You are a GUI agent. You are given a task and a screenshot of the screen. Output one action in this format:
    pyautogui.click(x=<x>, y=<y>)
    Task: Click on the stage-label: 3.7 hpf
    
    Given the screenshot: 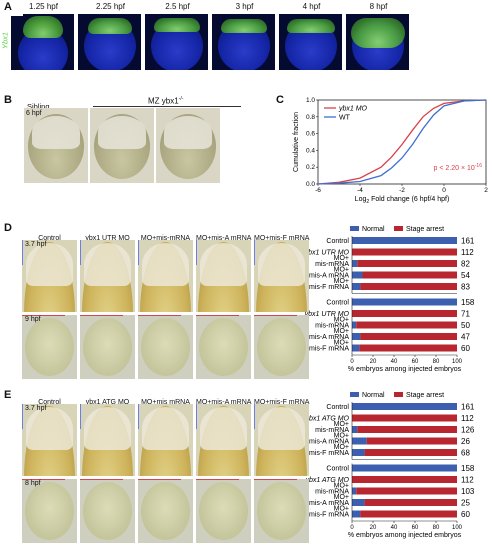 What is the action you would take?
    pyautogui.click(x=36, y=244)
    